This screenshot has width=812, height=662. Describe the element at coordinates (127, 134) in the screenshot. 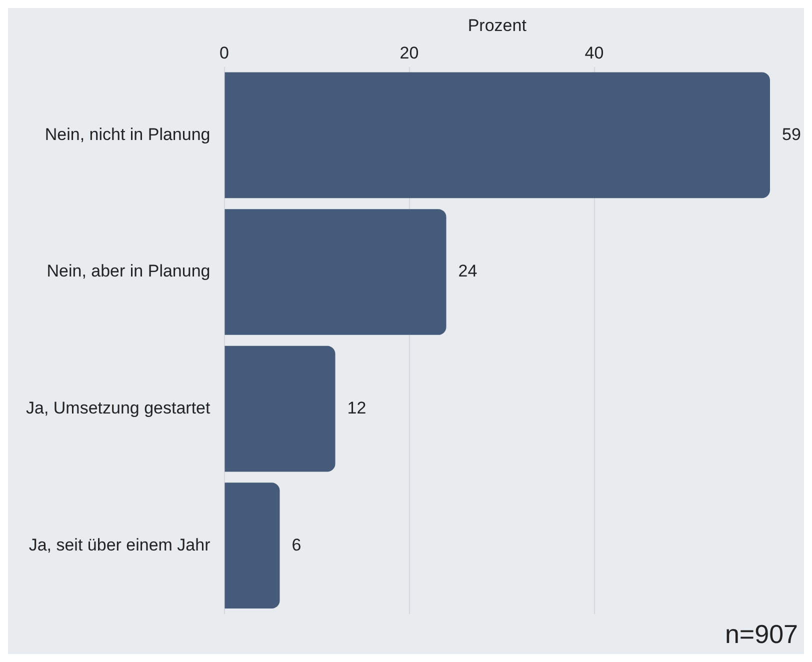

I see `y-tick-label: Nein, nicht in Planung` at that location.